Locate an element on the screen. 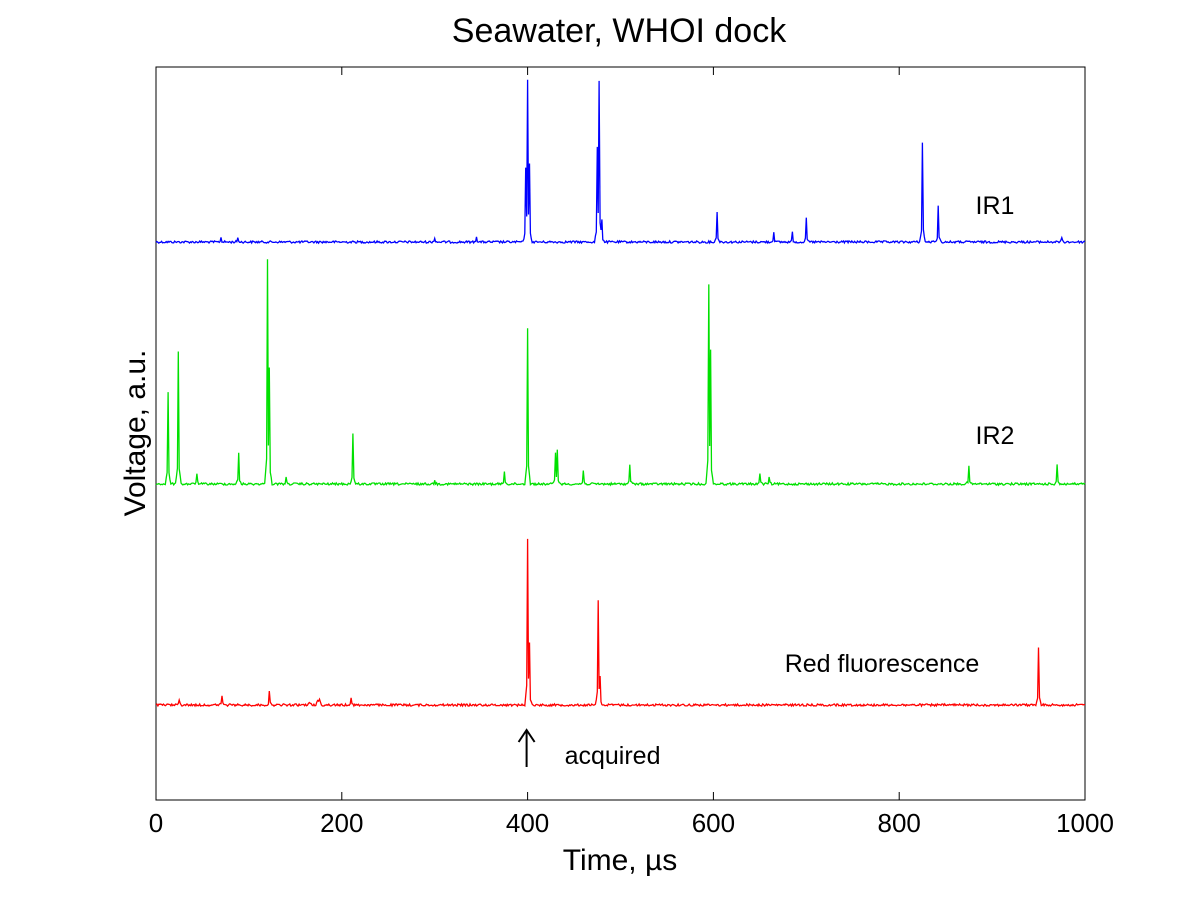 Image resolution: width=1200 pixels, height=900 pixels. x-tick-label: 800 is located at coordinates (899, 823).